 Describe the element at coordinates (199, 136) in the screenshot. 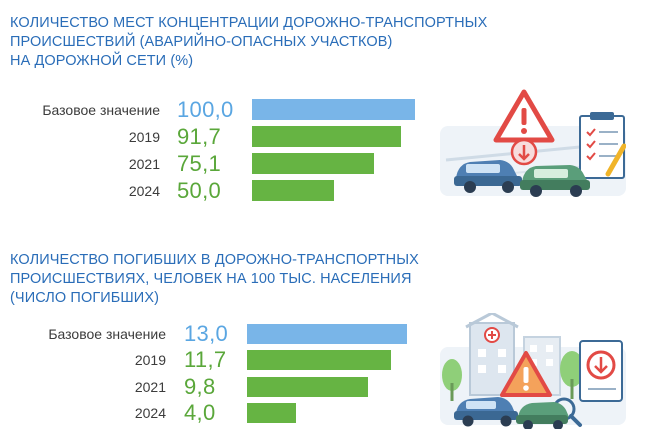

I see `value-label: 91,7` at that location.